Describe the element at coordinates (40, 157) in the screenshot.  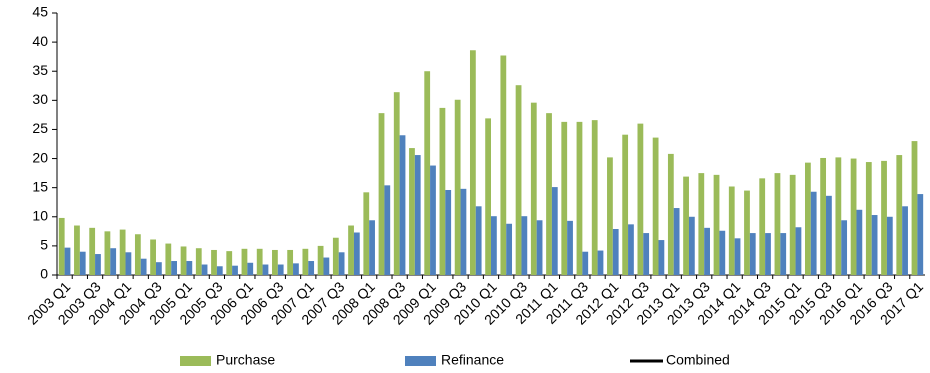
I see `y-tick-label: 20` at that location.